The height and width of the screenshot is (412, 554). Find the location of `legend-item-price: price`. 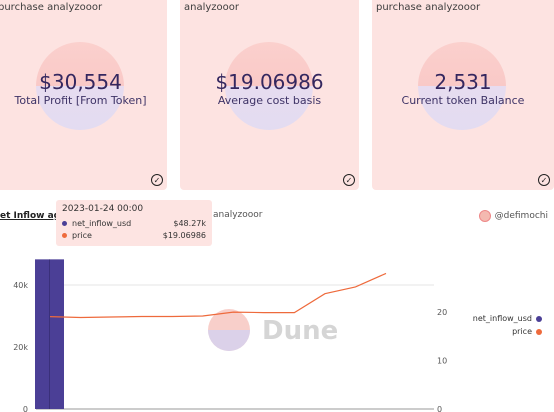

legend-item-price: price is located at coordinates (507, 331).